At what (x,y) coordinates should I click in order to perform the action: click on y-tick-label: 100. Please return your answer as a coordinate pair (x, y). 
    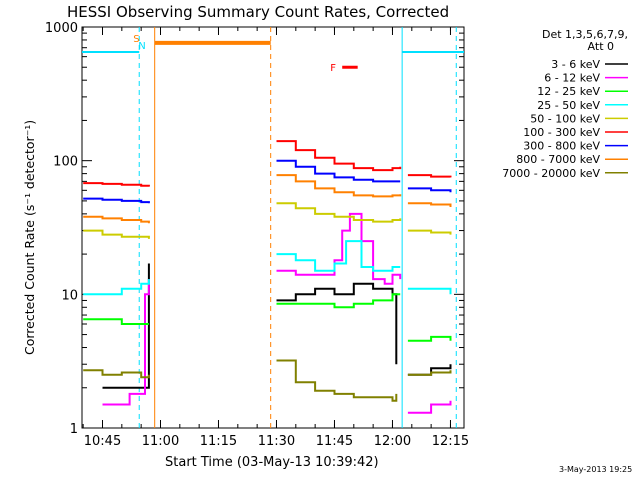
    Looking at the image, I should click on (65, 162).